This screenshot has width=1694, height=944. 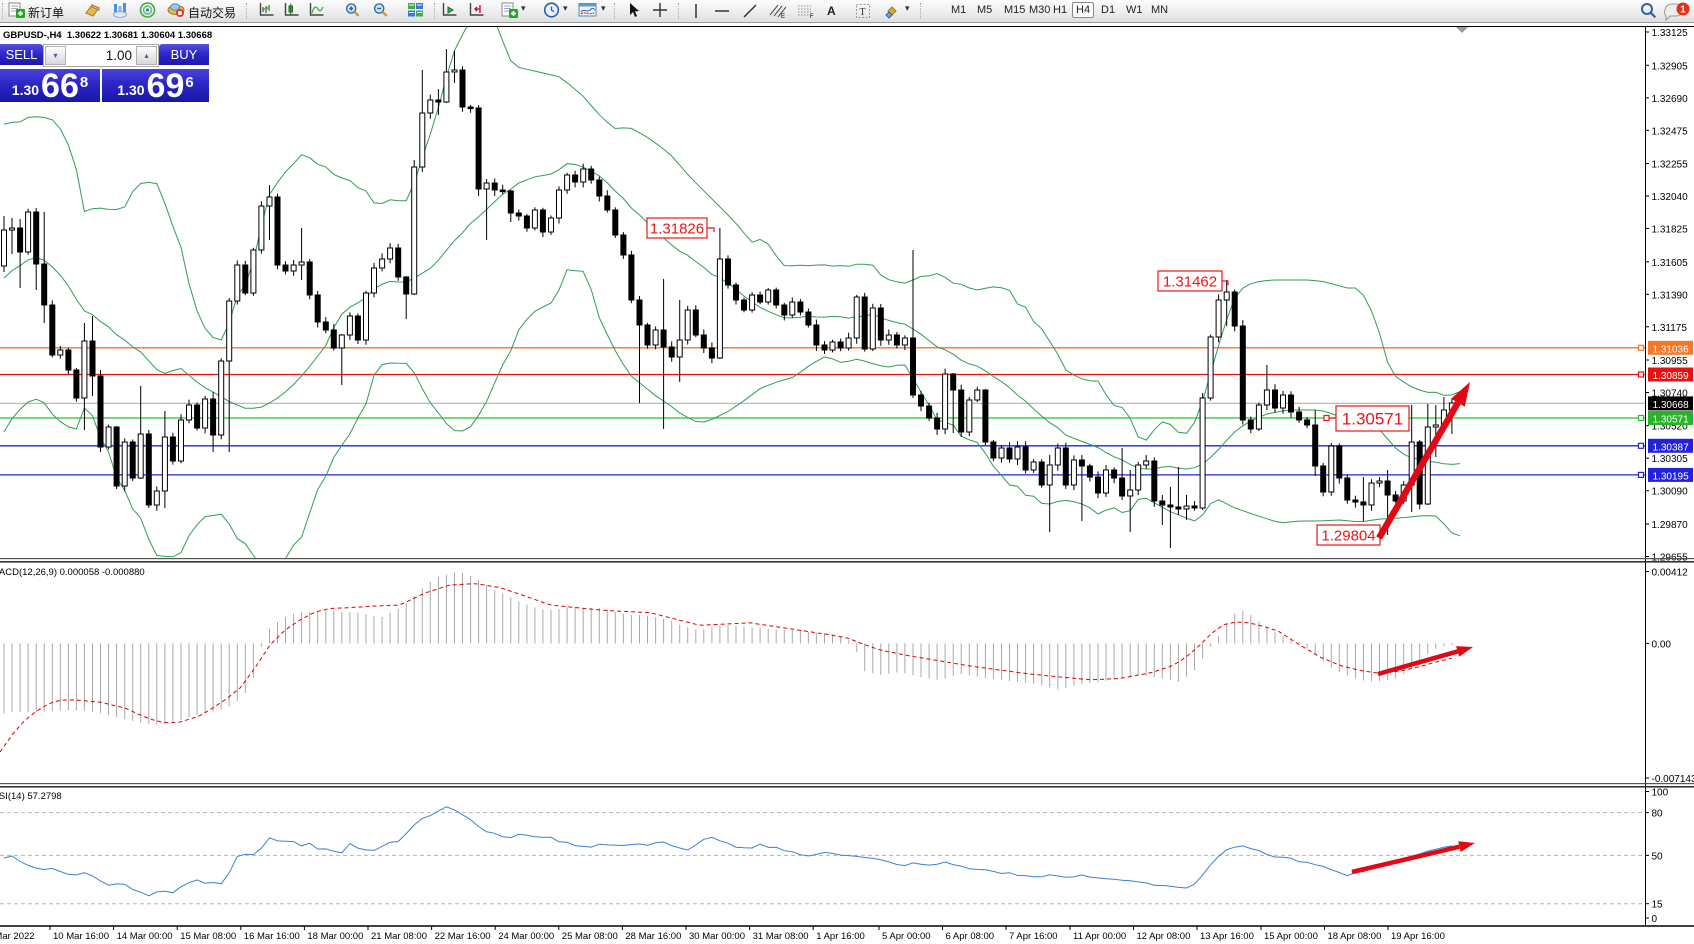 What do you see at coordinates (81, 936) in the screenshot?
I see `svg-text: 10 Mar 16:00` at bounding box center [81, 936].